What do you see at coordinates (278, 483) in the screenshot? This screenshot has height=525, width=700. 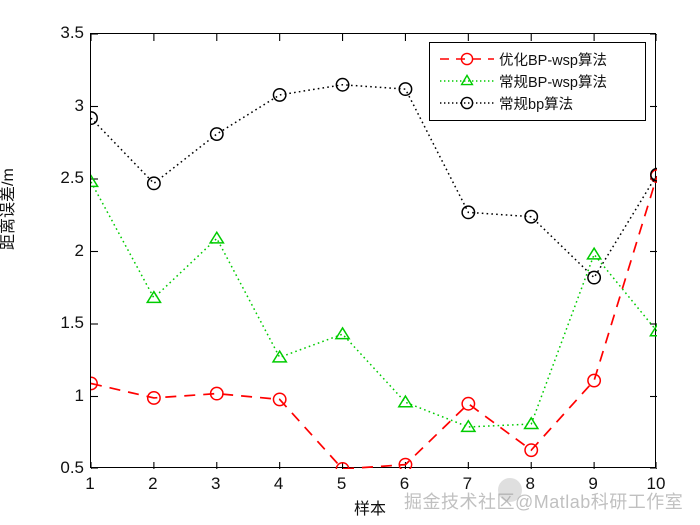 I see `x-axis-tick-label: 4` at bounding box center [278, 483].